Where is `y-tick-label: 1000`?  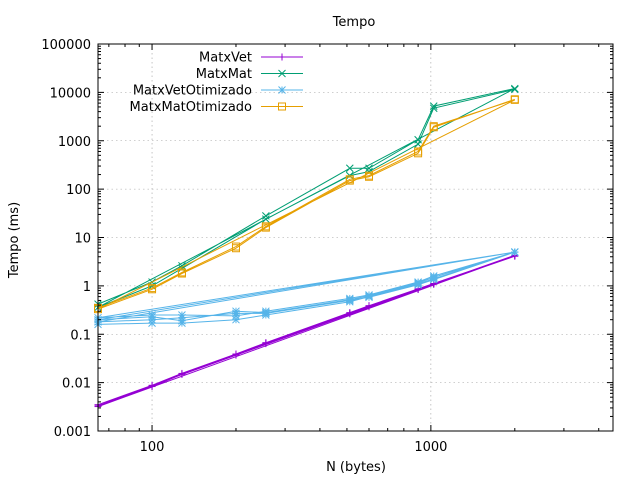 y-tick-label: 1000 is located at coordinates (74, 142).